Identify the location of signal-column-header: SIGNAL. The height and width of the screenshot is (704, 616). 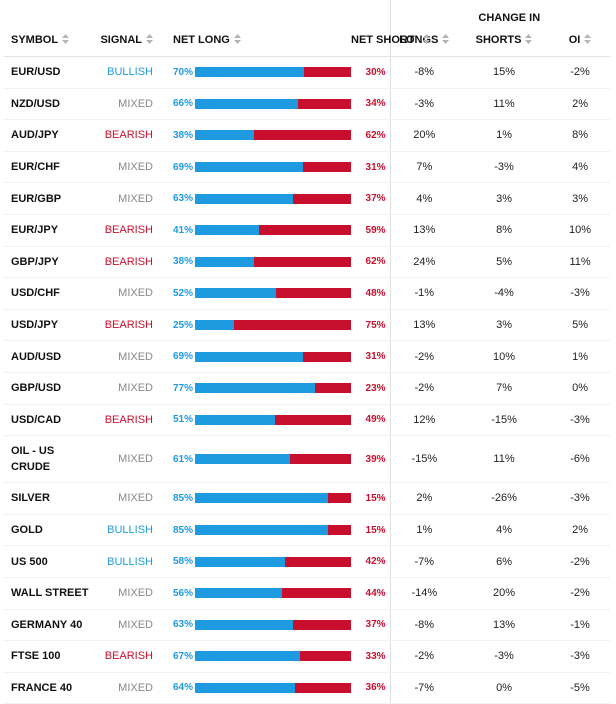
(128, 40).